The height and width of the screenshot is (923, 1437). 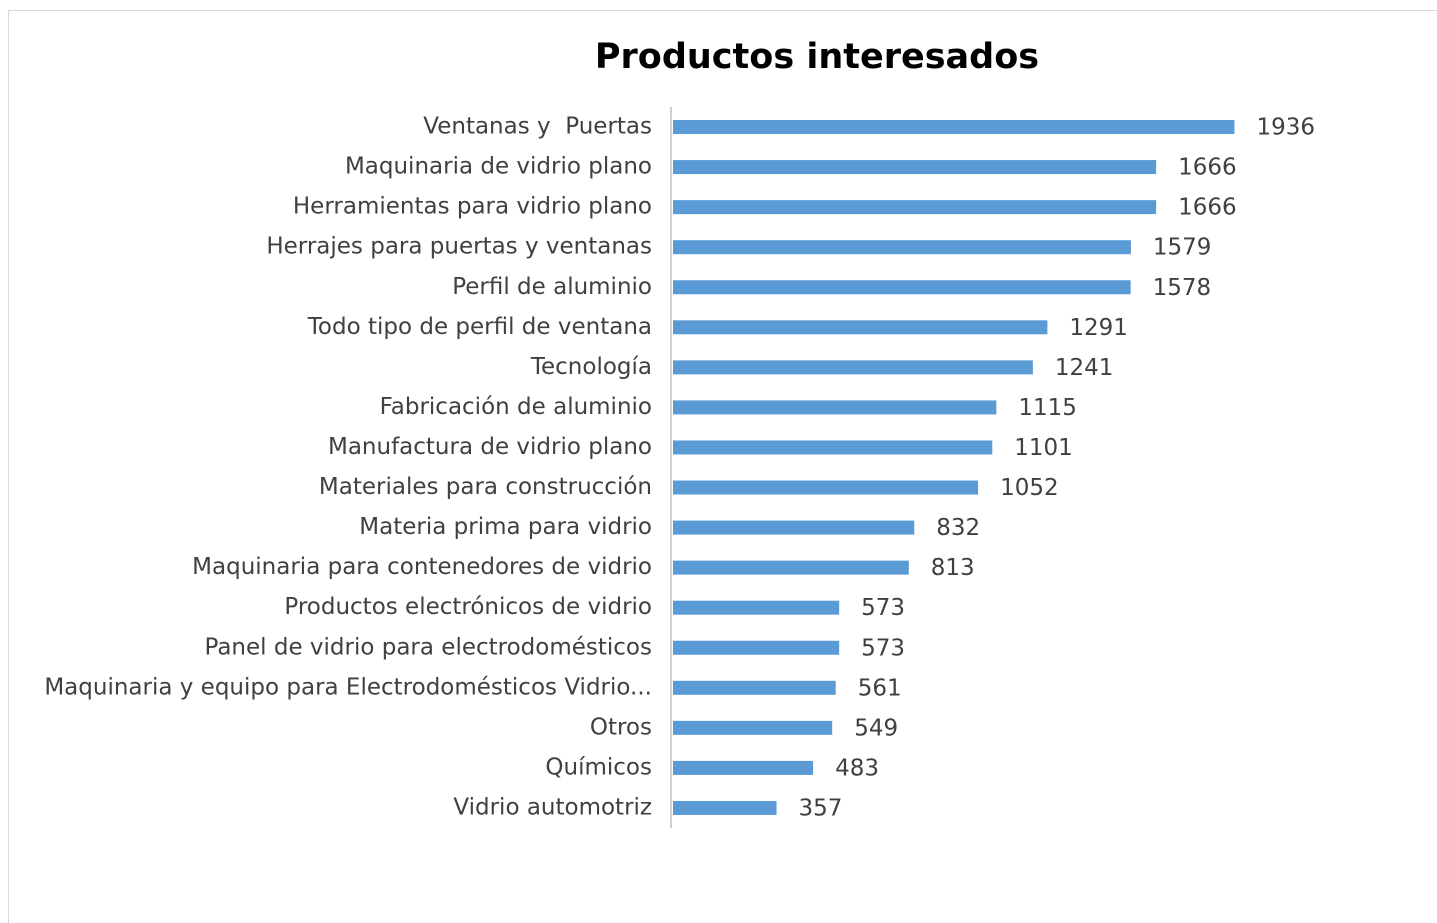 What do you see at coordinates (516, 407) in the screenshot?
I see `y-tick-label: Fabricación de aluminio` at bounding box center [516, 407].